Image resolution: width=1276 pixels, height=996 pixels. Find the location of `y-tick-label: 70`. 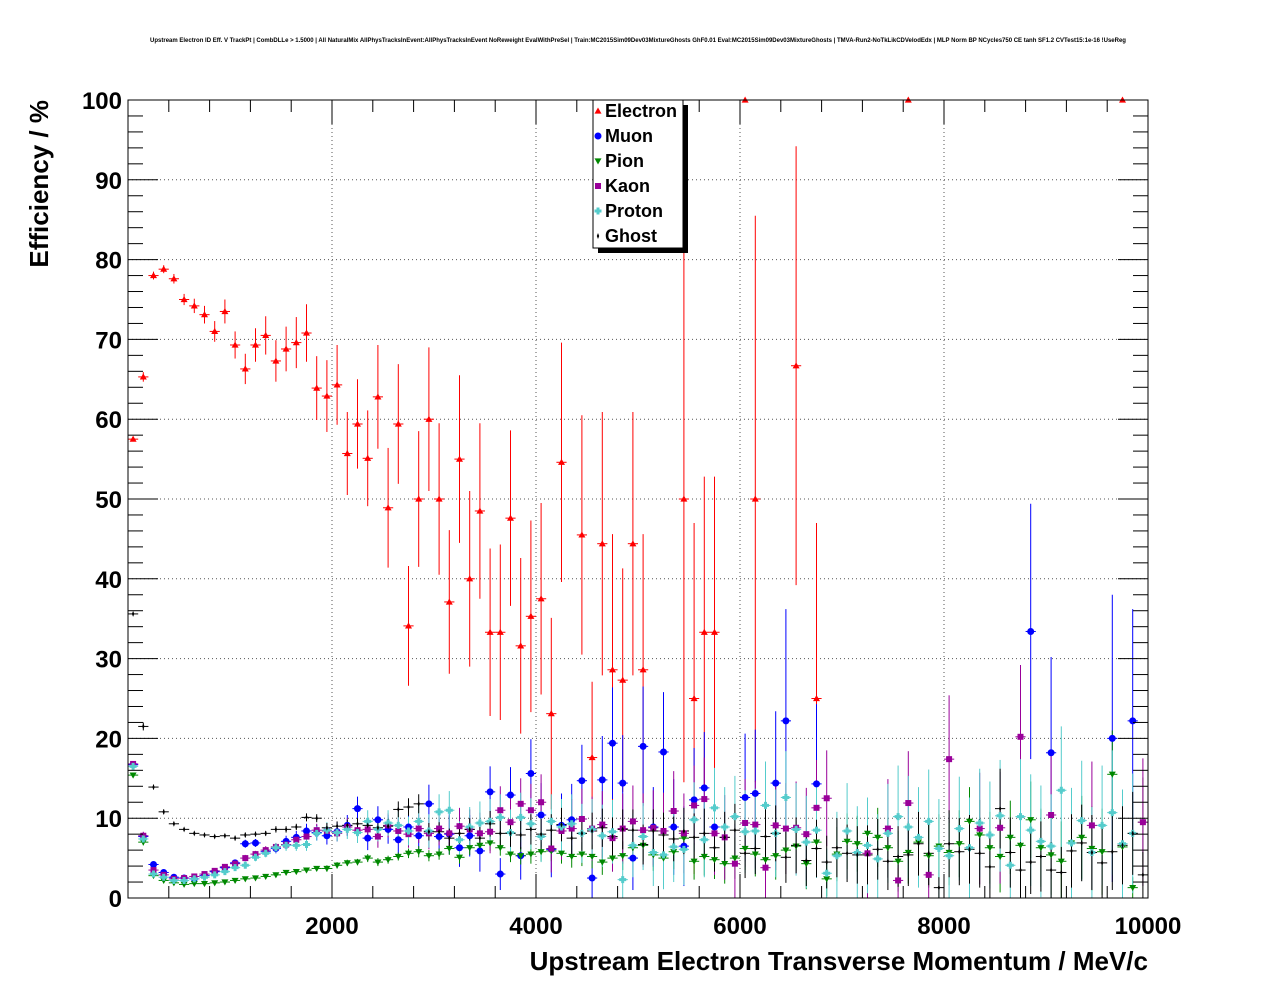

y-tick-label: 70 is located at coordinates (108, 340).